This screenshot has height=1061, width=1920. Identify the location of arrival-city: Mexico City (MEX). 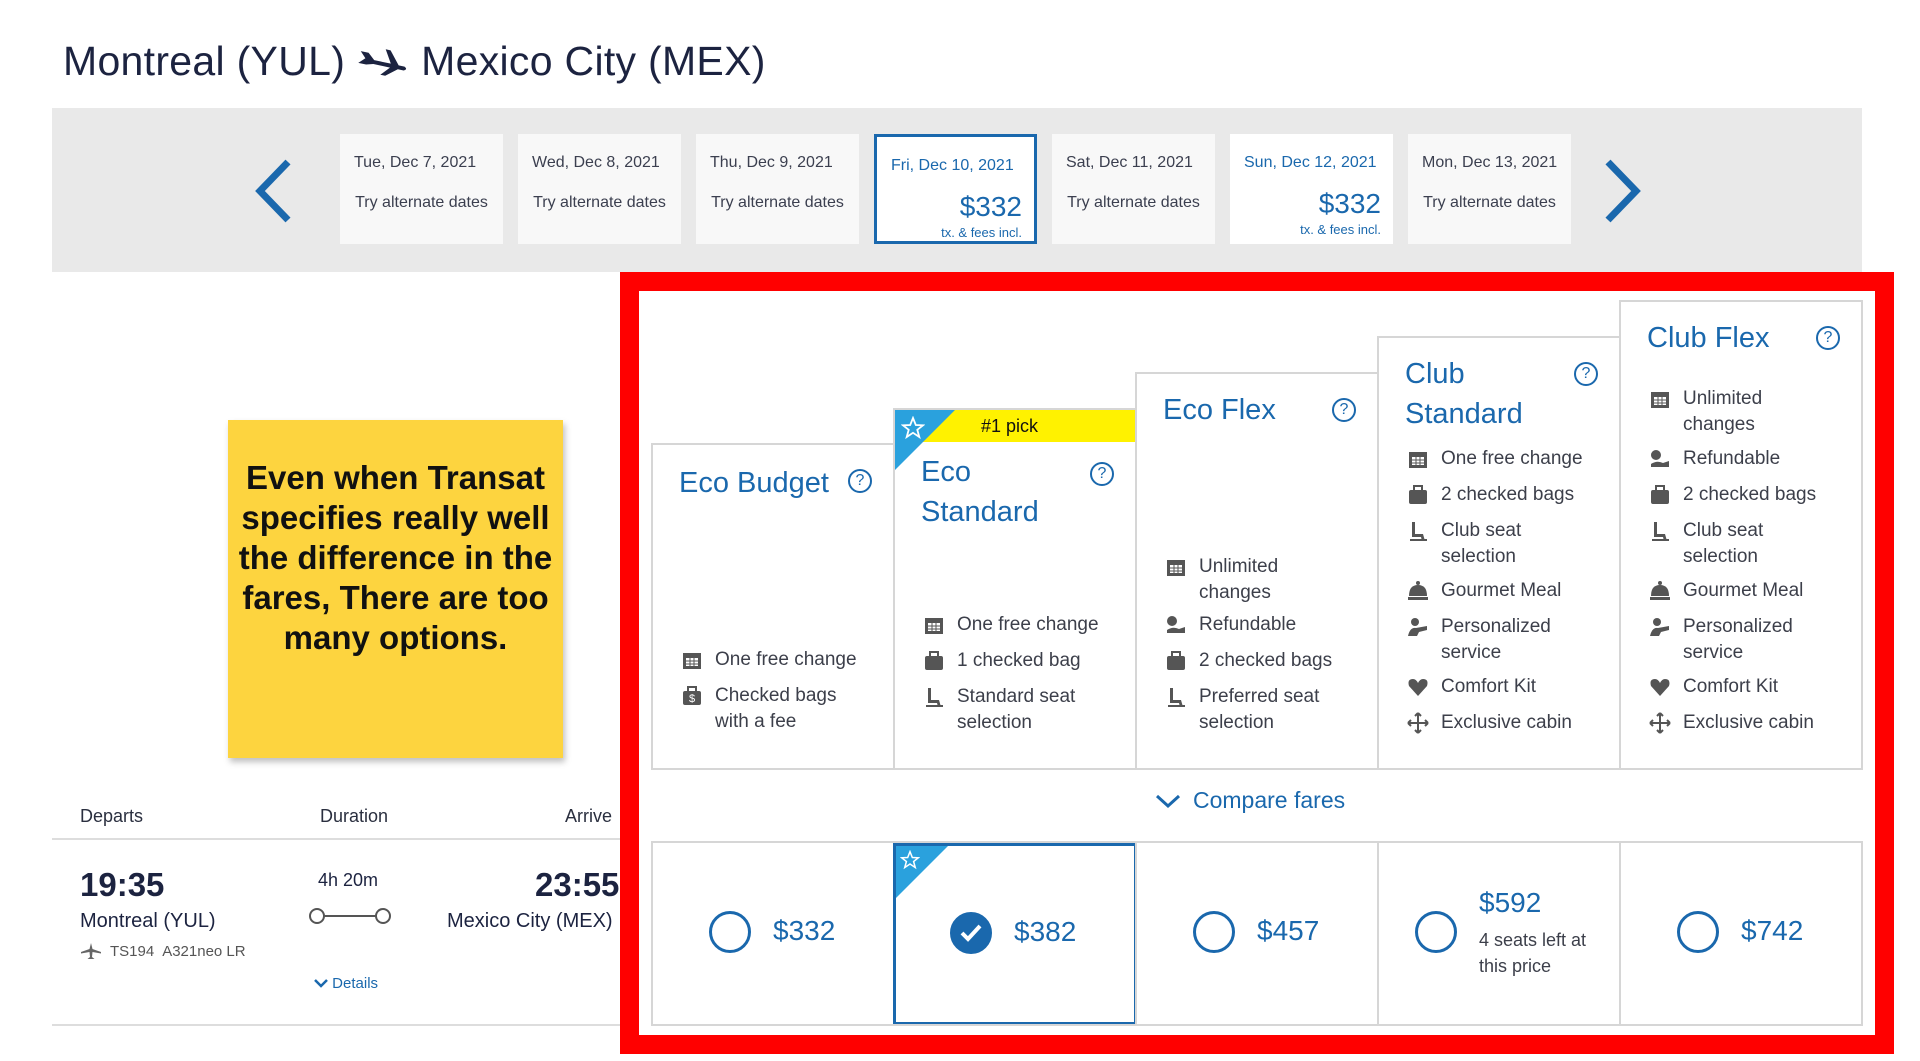
(530, 921).